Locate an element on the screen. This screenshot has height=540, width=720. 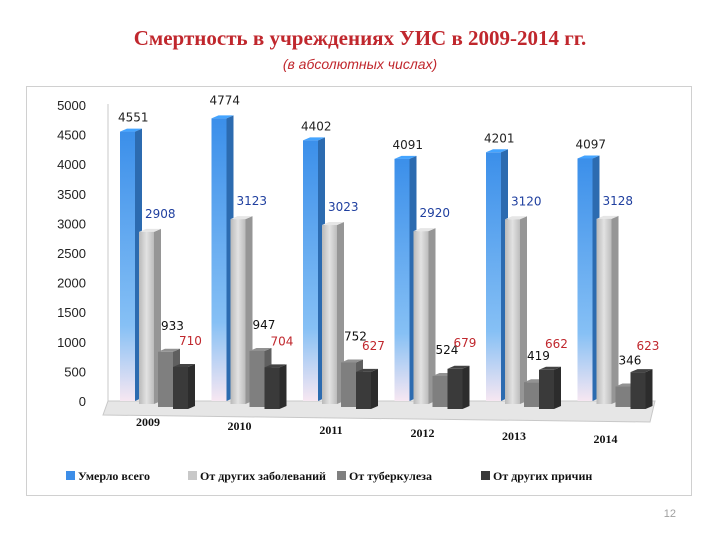
data-label: 4551 is located at coordinates (133, 118).